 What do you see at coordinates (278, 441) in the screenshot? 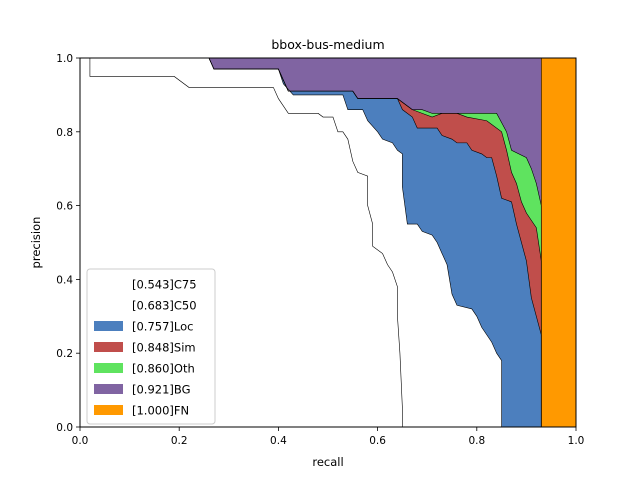
I see `x-tick-label: 0.4` at bounding box center [278, 441].